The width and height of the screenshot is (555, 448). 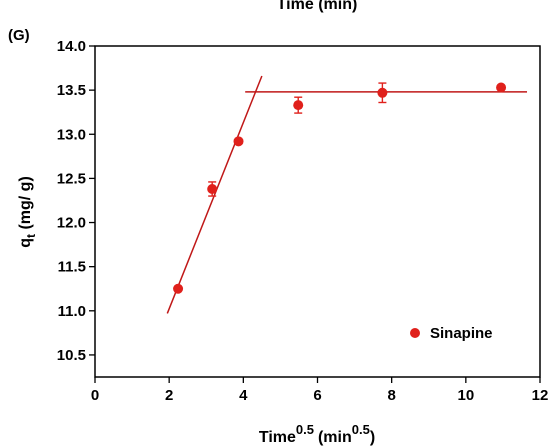 I want to click on x-tick-label: 0, so click(x=95, y=395).